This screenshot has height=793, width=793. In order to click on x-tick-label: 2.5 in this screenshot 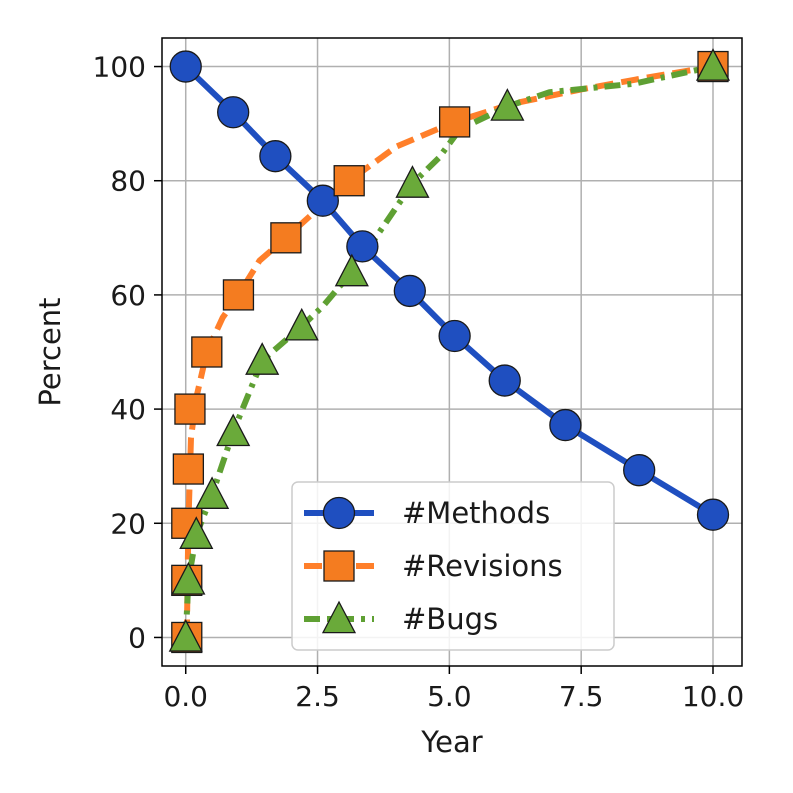, I will do `click(317, 696)`.